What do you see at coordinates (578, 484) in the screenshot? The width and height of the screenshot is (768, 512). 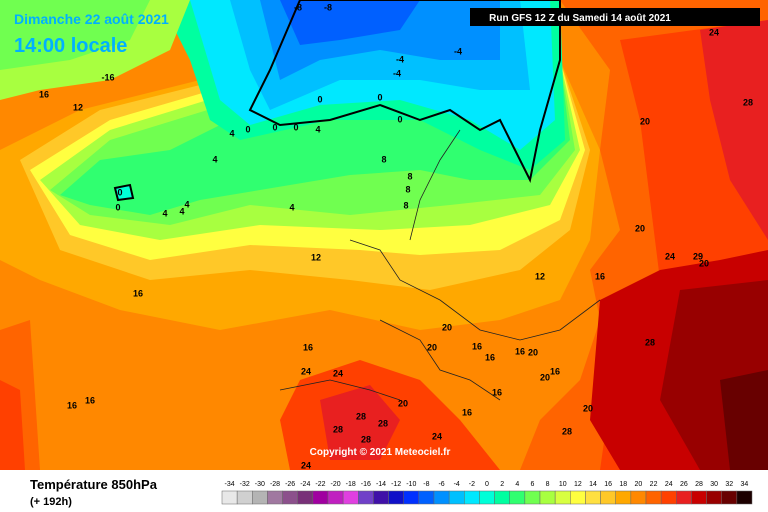 I see `scale-tick-label: 12` at bounding box center [578, 484].